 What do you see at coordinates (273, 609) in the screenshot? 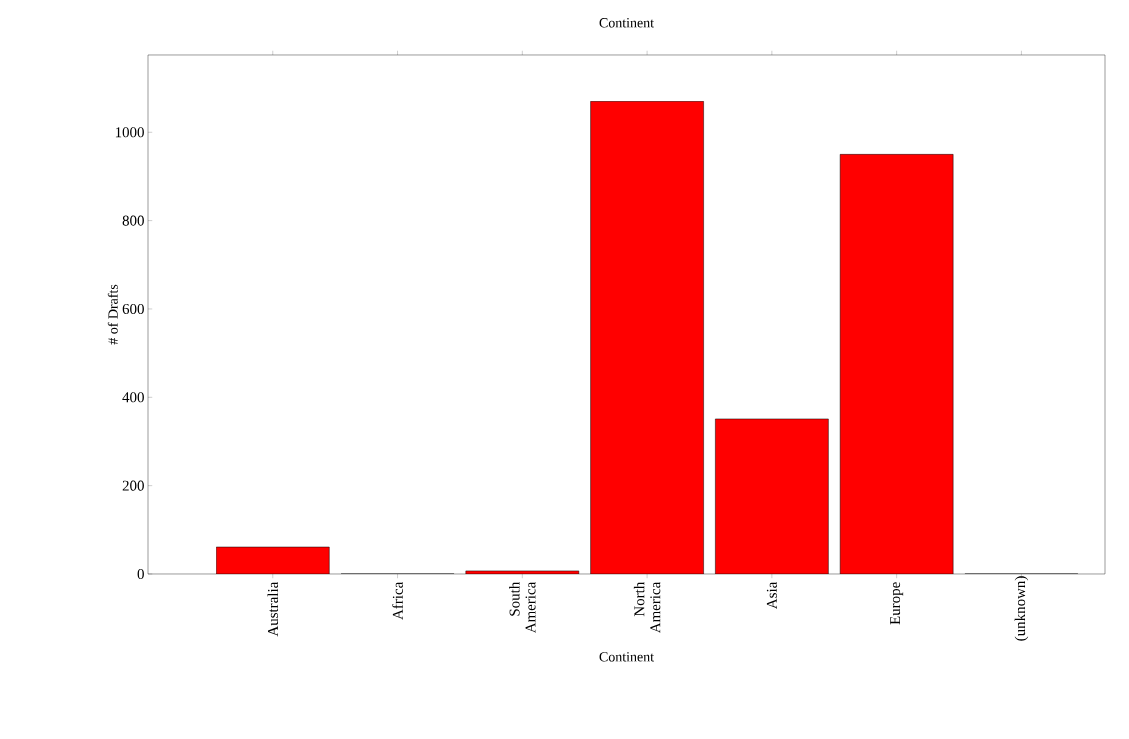
I see `x-tick-label: Australia` at bounding box center [273, 609].